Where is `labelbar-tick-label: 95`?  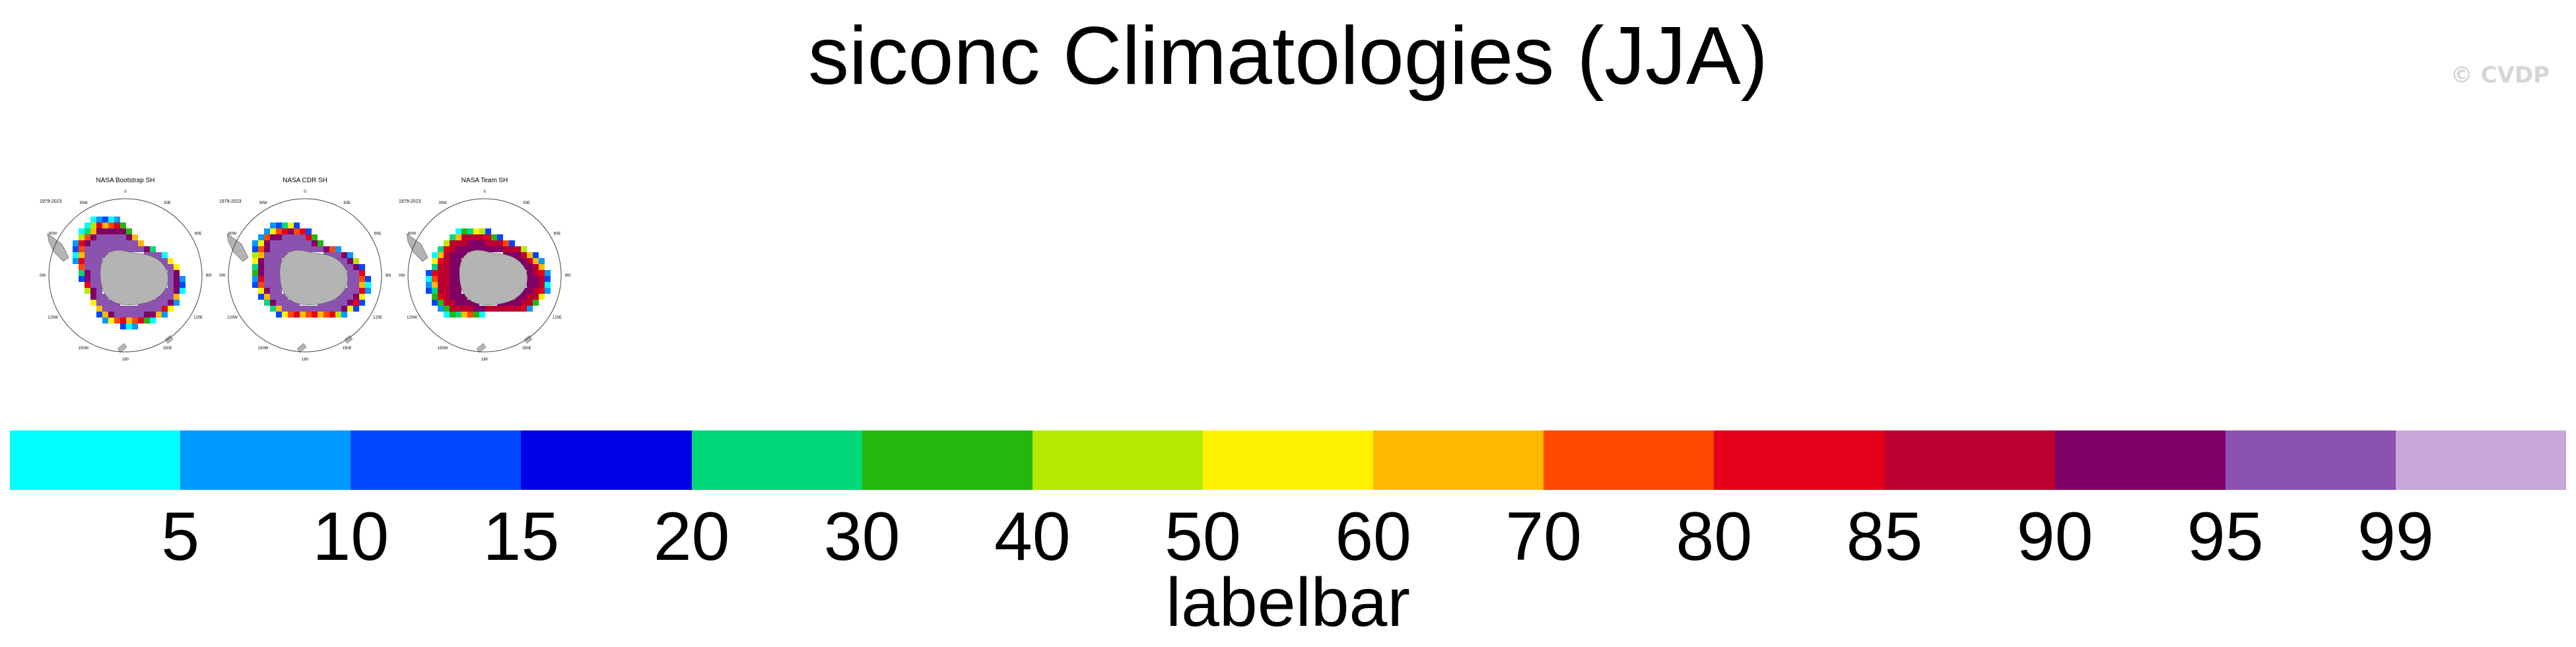 labelbar-tick-label: 95 is located at coordinates (2225, 537).